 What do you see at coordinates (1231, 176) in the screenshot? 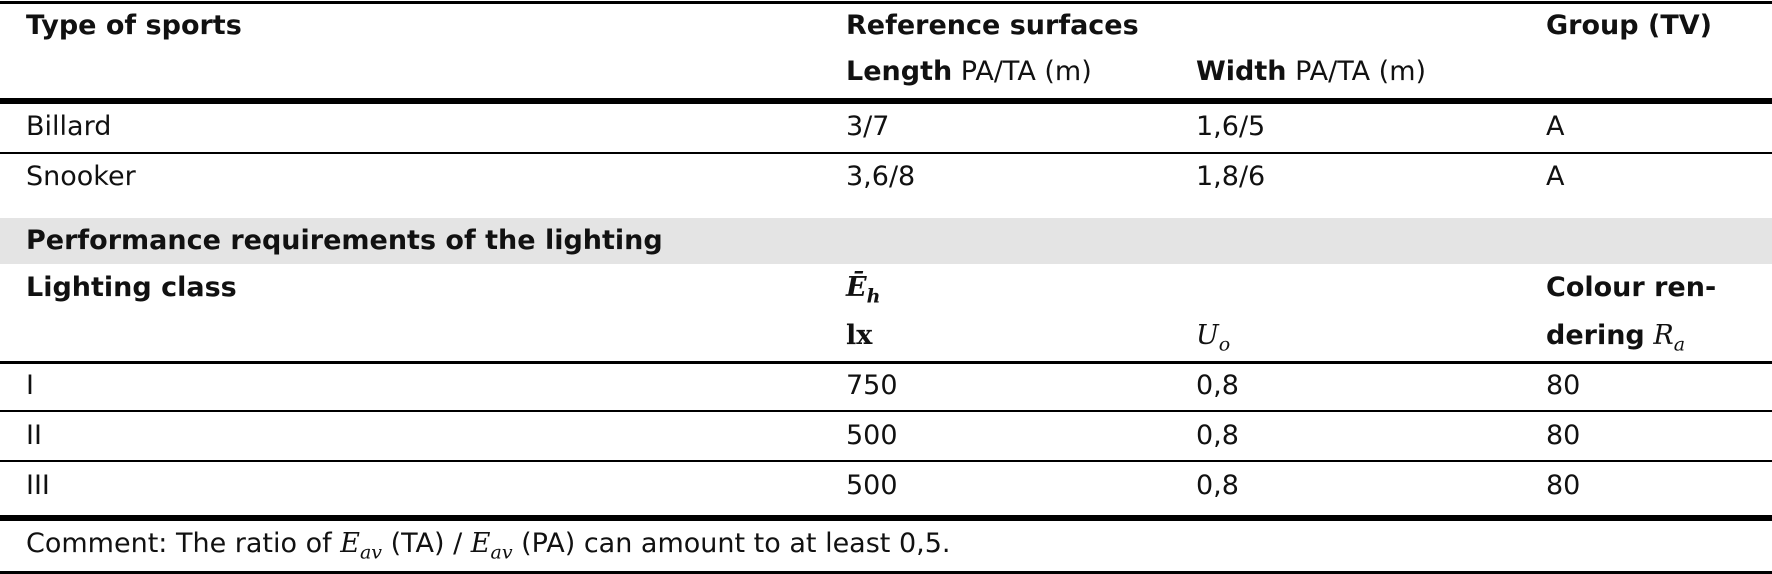
I see `table-cell: 1,8/6` at bounding box center [1231, 176].